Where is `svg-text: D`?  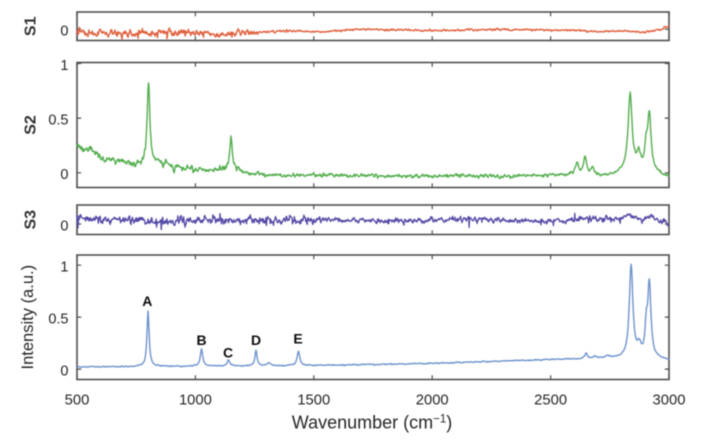 svg-text: D is located at coordinates (256, 340).